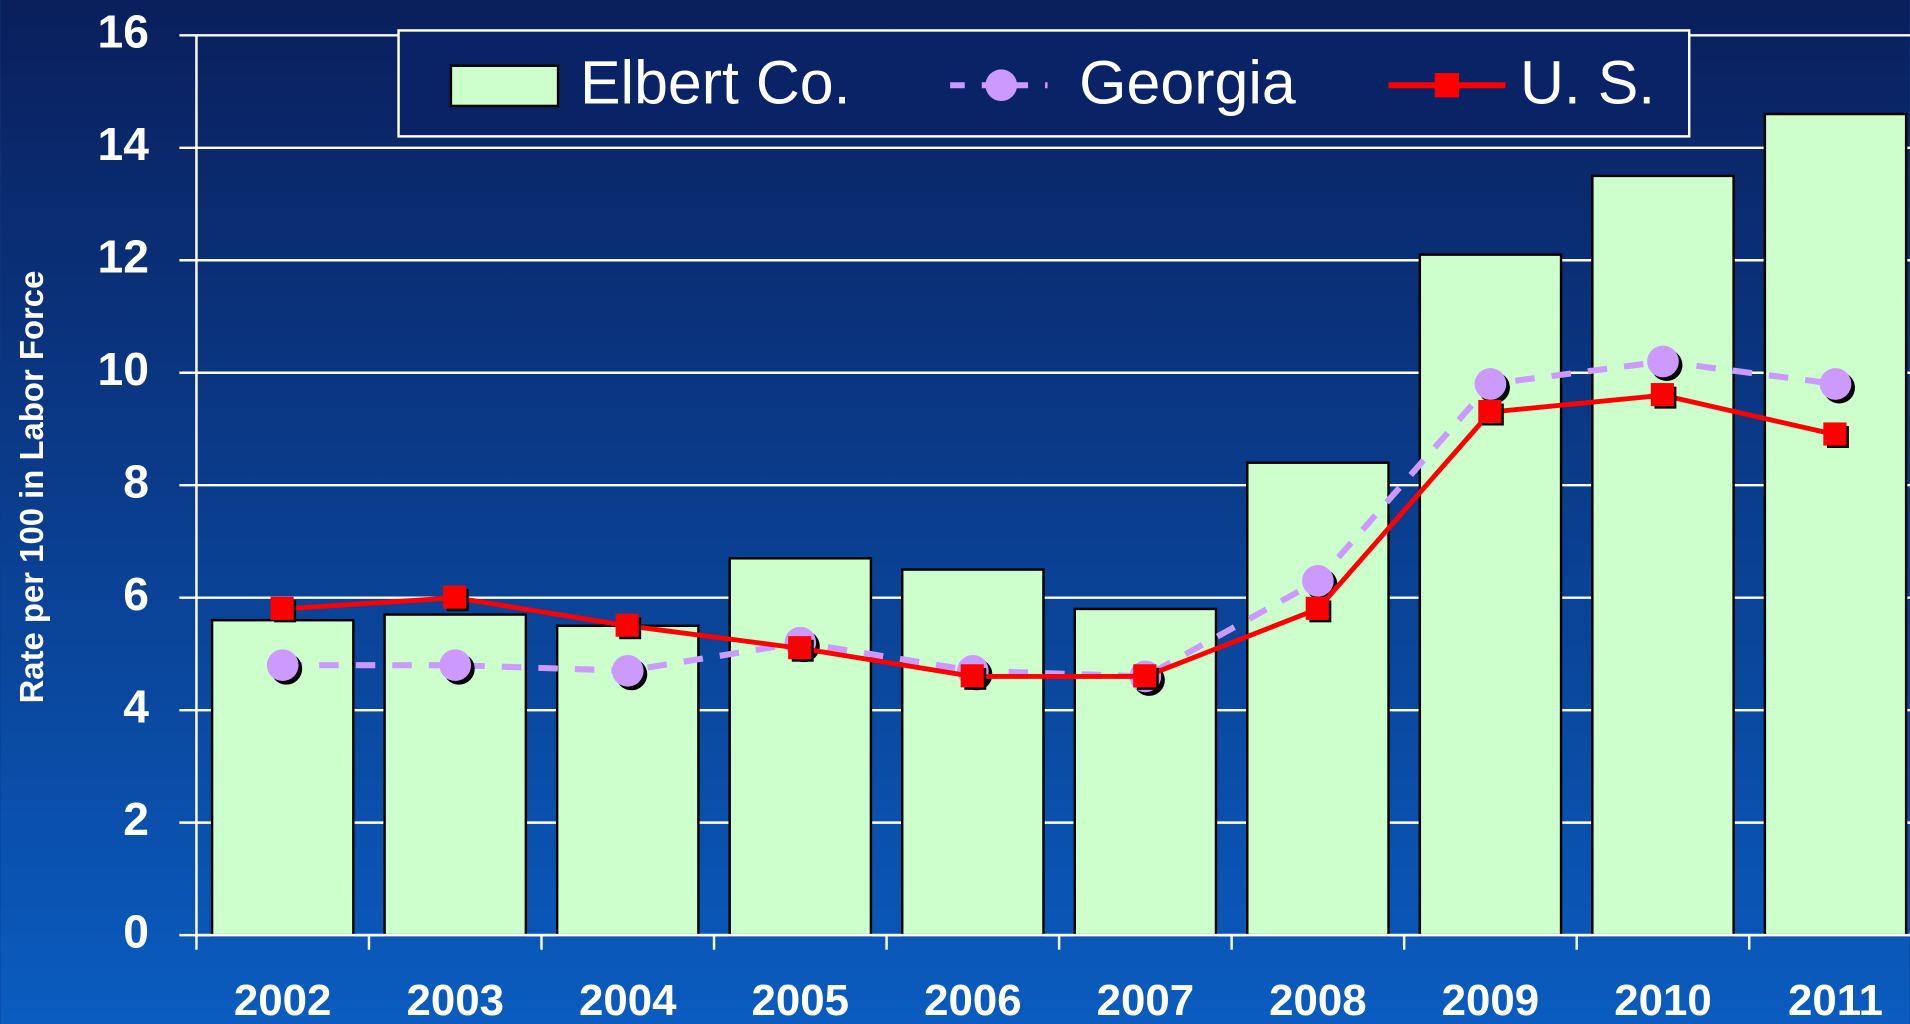 This screenshot has width=1910, height=1024. I want to click on y-tick-label: 4, so click(136, 706).